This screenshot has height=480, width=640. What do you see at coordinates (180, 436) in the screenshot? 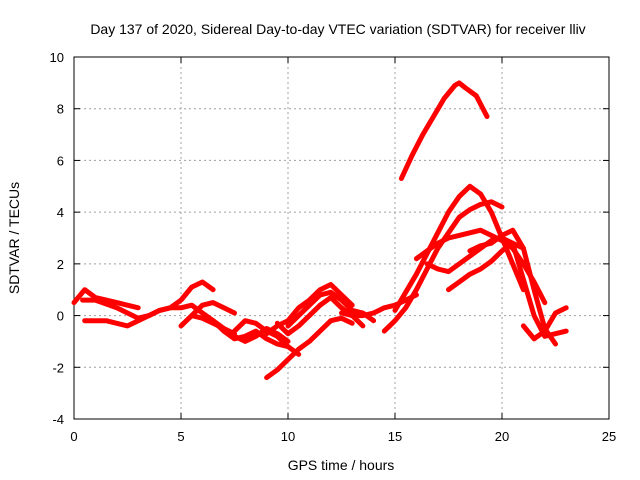
I see `x-tick-label: 5` at bounding box center [180, 436].